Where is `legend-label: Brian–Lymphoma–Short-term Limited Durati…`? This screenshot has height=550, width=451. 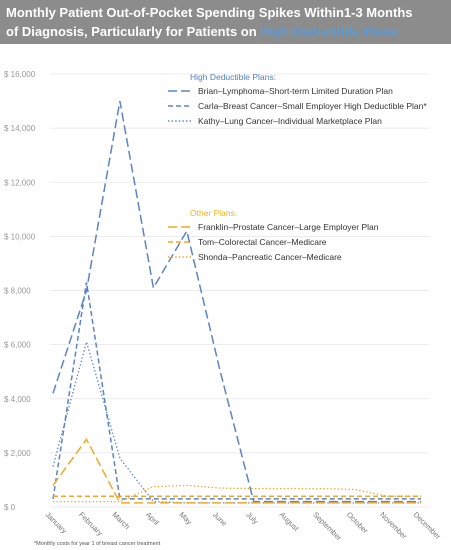
legend-label: Brian–Lymphoma–Short-term Limited Durati… is located at coordinates (295, 91).